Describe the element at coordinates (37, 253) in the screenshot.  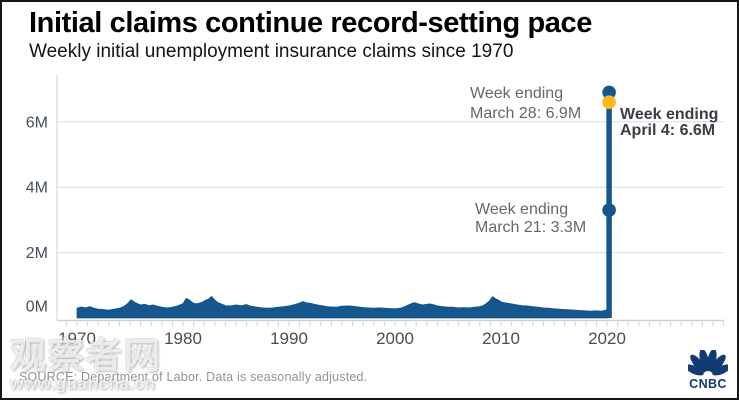
I see `y-tick-label: 2M` at that location.